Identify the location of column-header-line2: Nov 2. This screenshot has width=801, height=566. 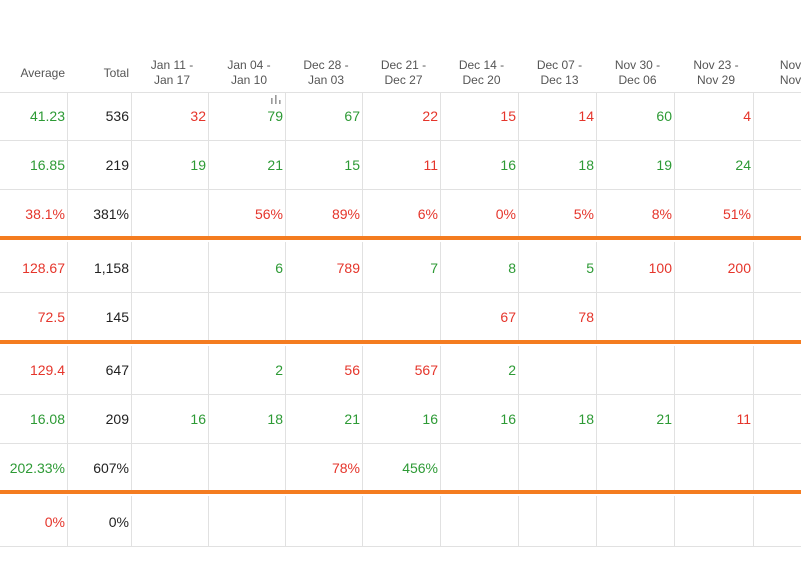
(790, 80).